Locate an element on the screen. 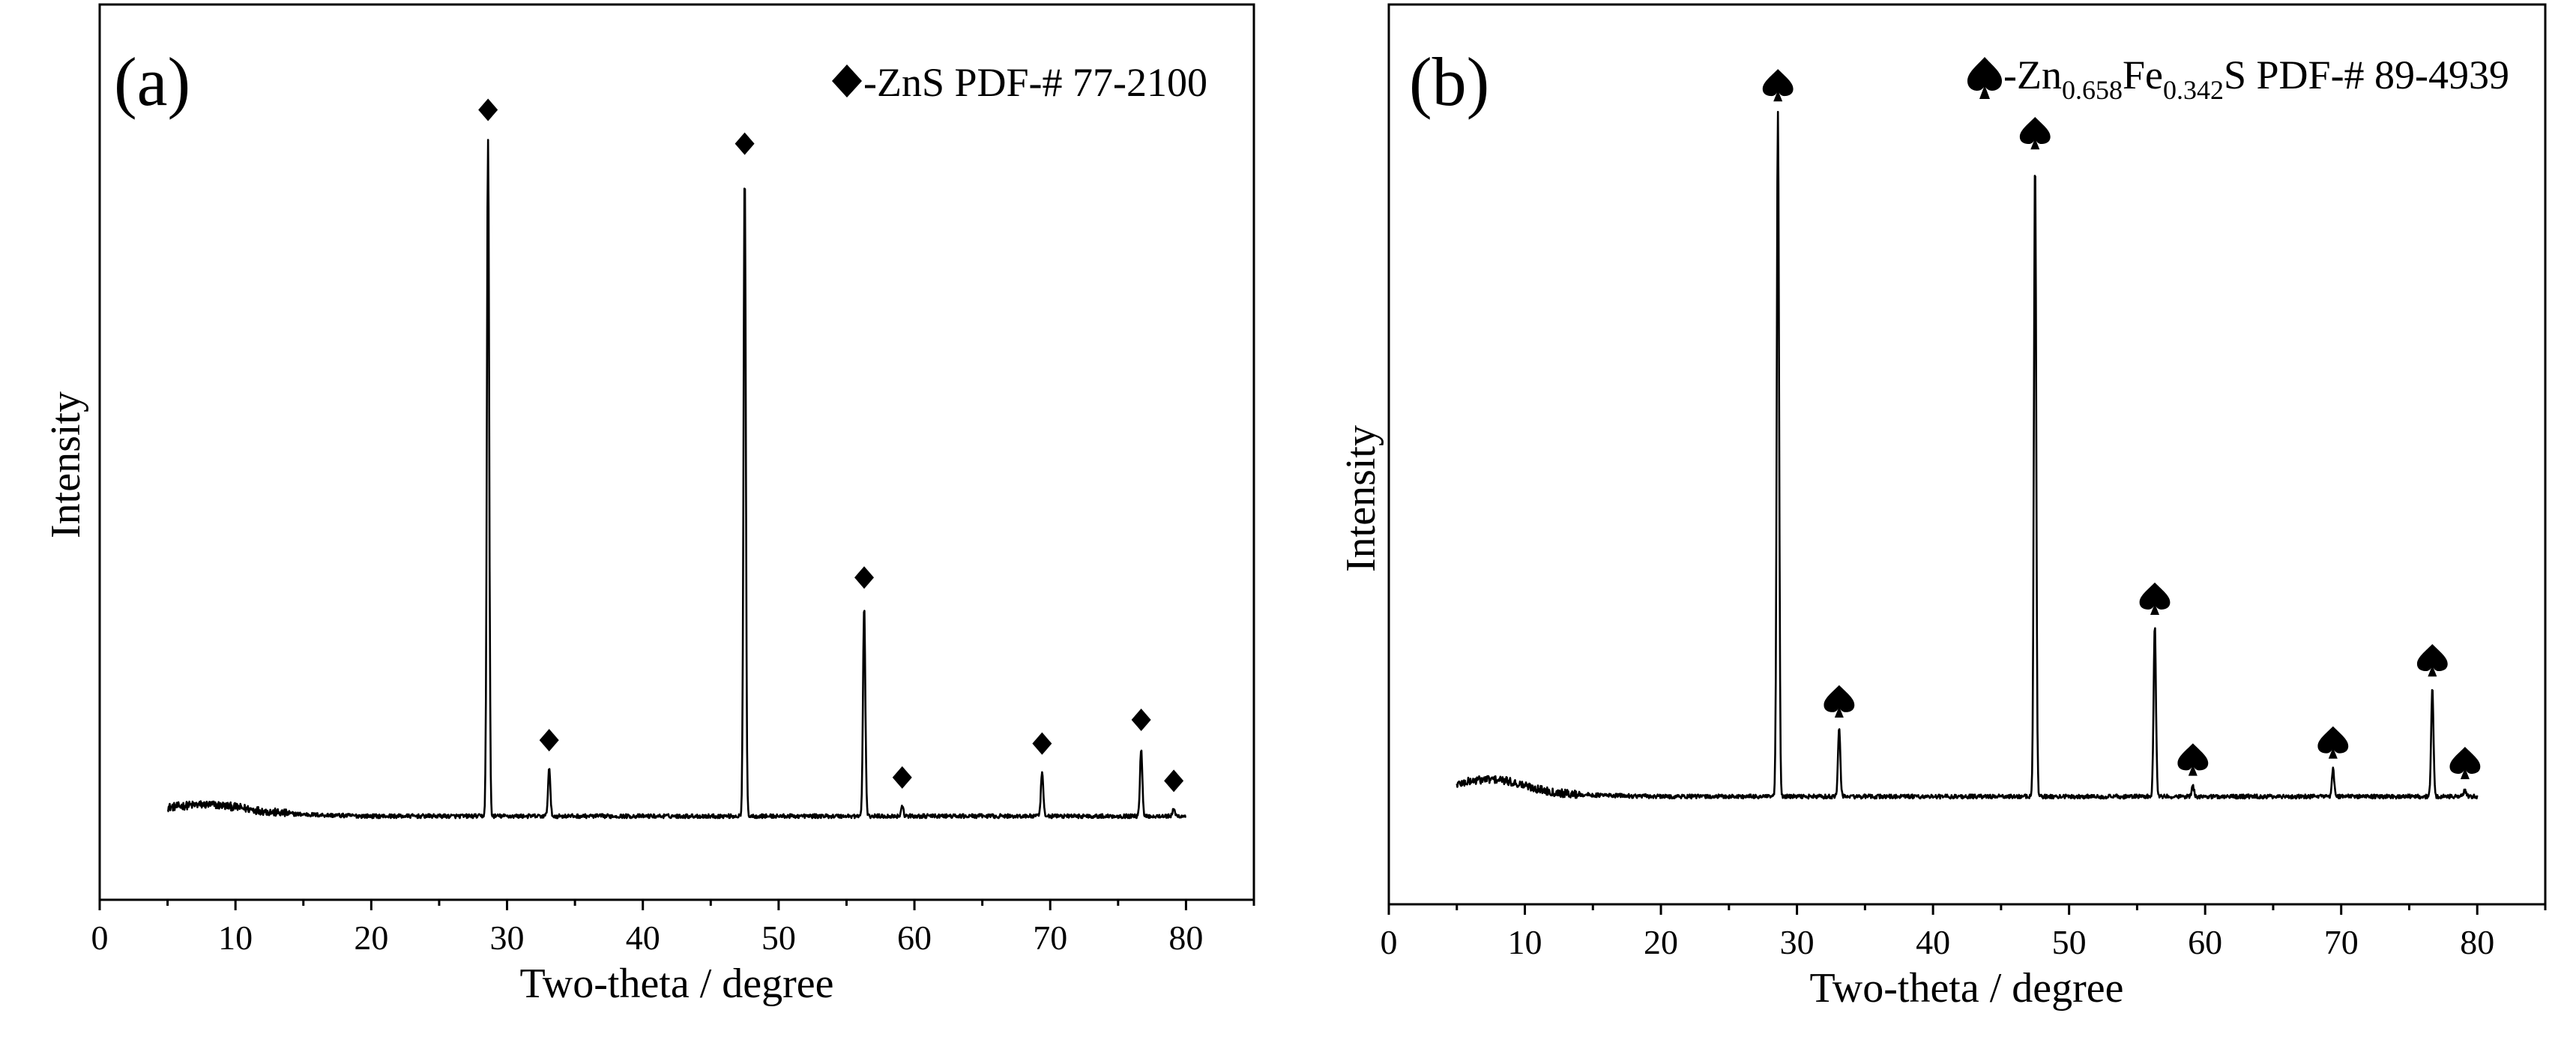  panel-a-x-axis-title: Two-theta / degree is located at coordinates (677, 984).